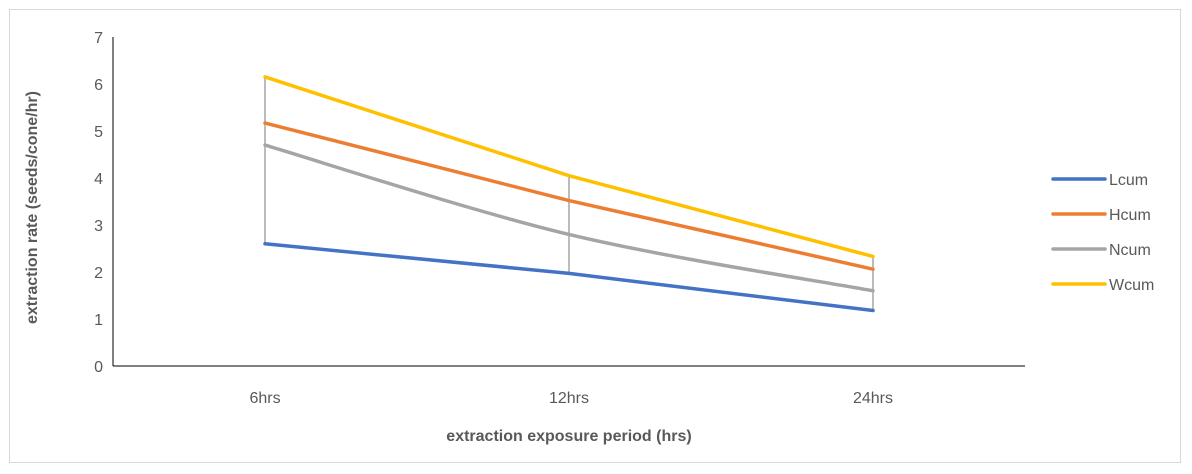 This screenshot has height=474, width=1192. I want to click on y-tick-labels: 0 1 2 3 4 5 6 7, so click(98, 203).